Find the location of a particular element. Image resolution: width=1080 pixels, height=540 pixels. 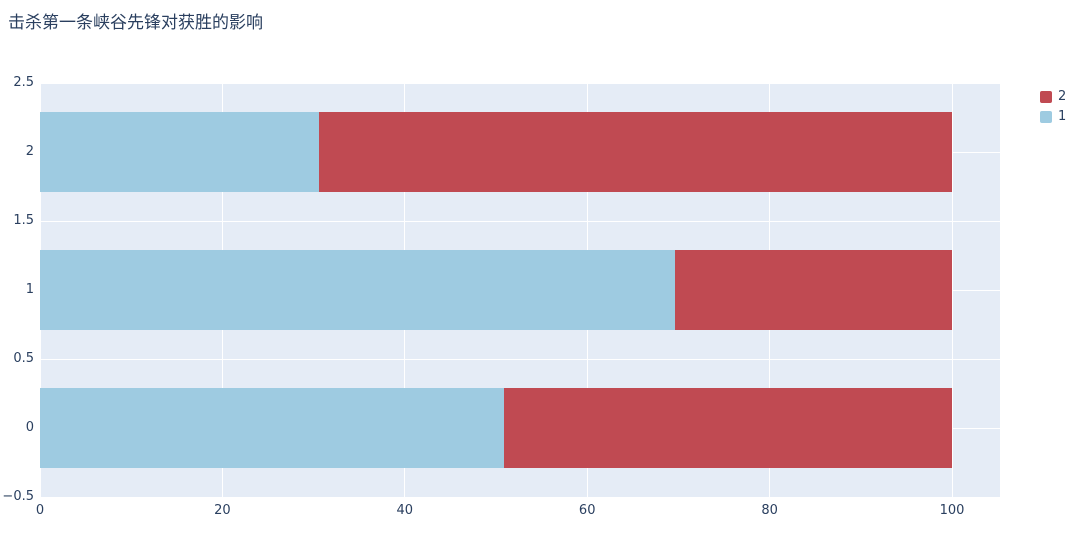

legend-label-2: 2 is located at coordinates (1062, 96).